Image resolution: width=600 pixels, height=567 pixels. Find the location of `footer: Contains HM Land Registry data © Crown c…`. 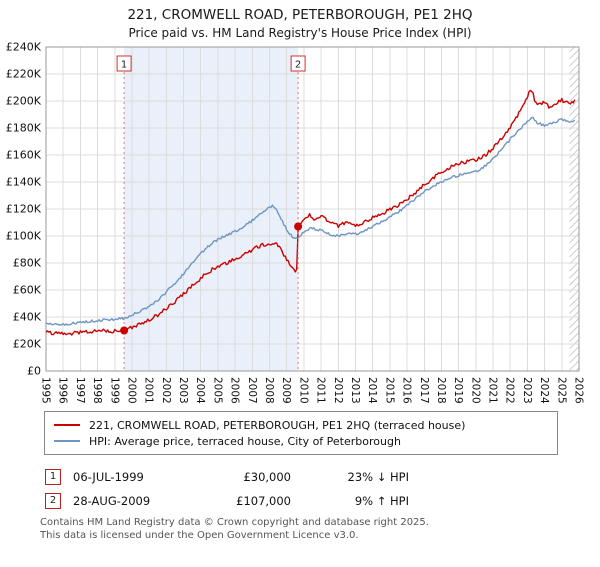

footer: Contains HM Land Registry data © Crown c… is located at coordinates (320, 529).